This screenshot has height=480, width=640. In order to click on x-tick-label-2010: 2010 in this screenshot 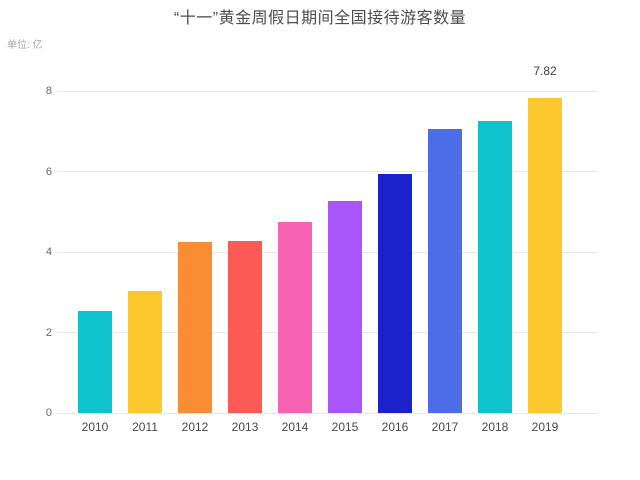, I will do `click(95, 427)`.